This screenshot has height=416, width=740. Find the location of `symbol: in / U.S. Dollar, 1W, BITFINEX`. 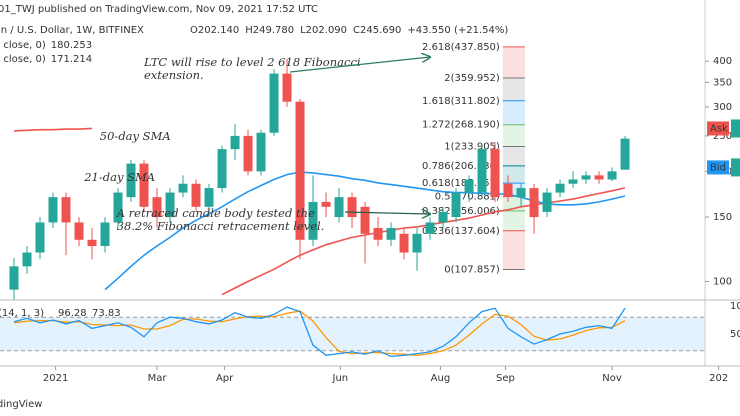

symbol: in / U.S. Dollar, 1W, BITFINEX is located at coordinates (72, 30).